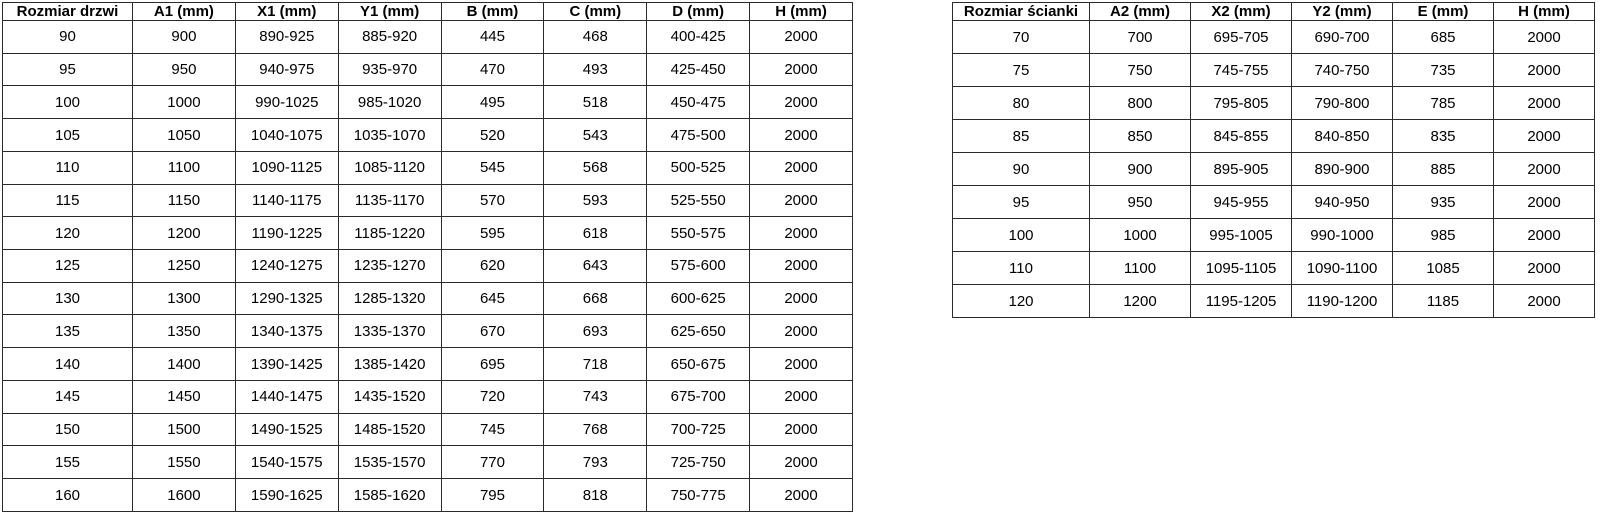  Describe the element at coordinates (184, 396) in the screenshot. I see `table-cell: 1450` at that location.